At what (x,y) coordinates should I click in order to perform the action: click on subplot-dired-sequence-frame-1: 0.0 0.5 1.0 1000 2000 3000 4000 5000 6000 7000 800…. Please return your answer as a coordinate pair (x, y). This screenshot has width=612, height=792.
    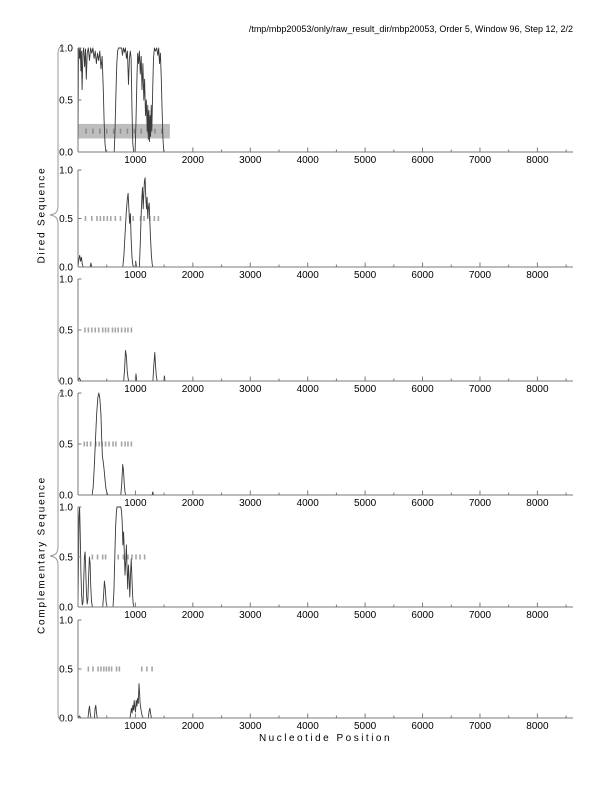
    Looking at the image, I should click on (316, 105).